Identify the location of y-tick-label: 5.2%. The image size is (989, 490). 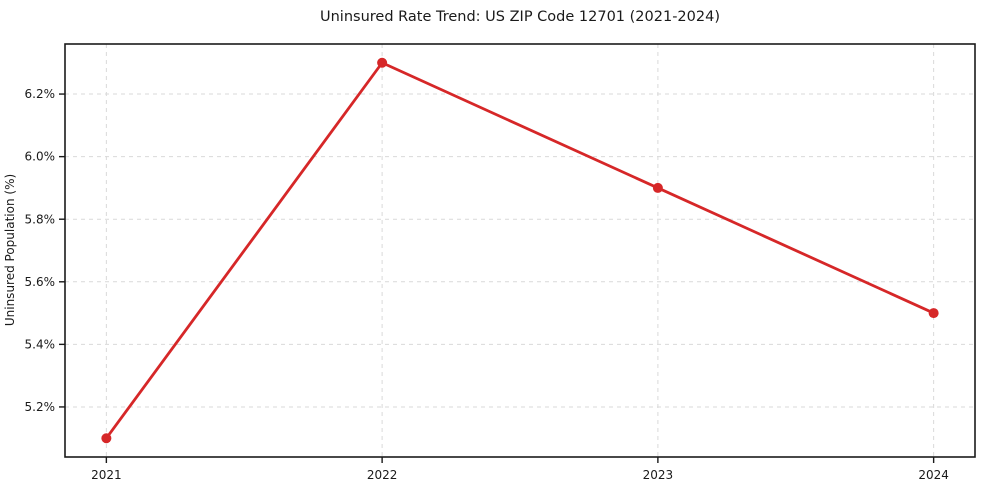
(40, 407).